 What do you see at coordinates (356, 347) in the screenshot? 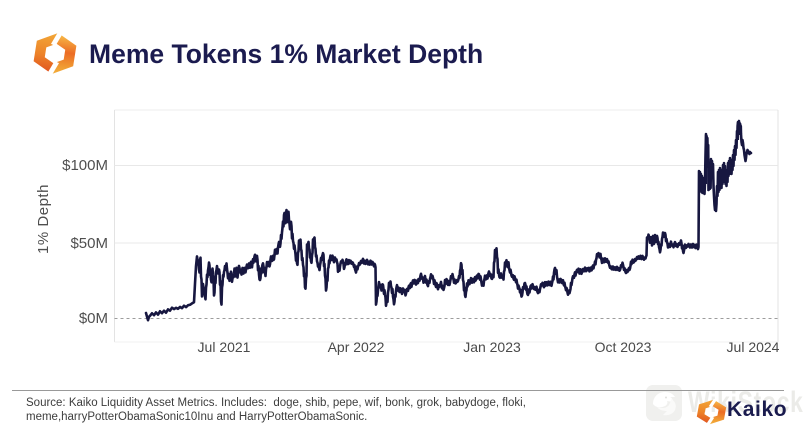
I see `svg-text: Apr 2022` at bounding box center [356, 347].